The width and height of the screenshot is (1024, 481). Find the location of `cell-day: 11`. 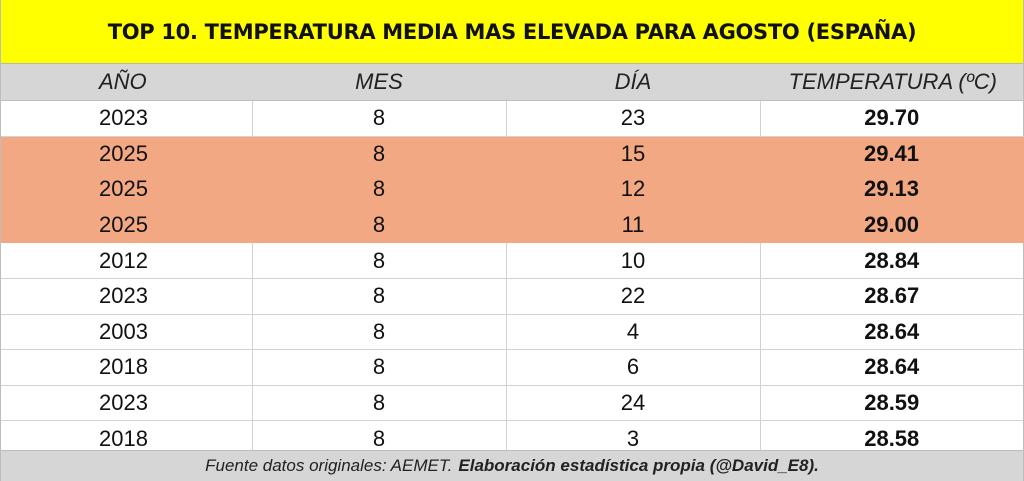

cell-day: 11 is located at coordinates (633, 225).